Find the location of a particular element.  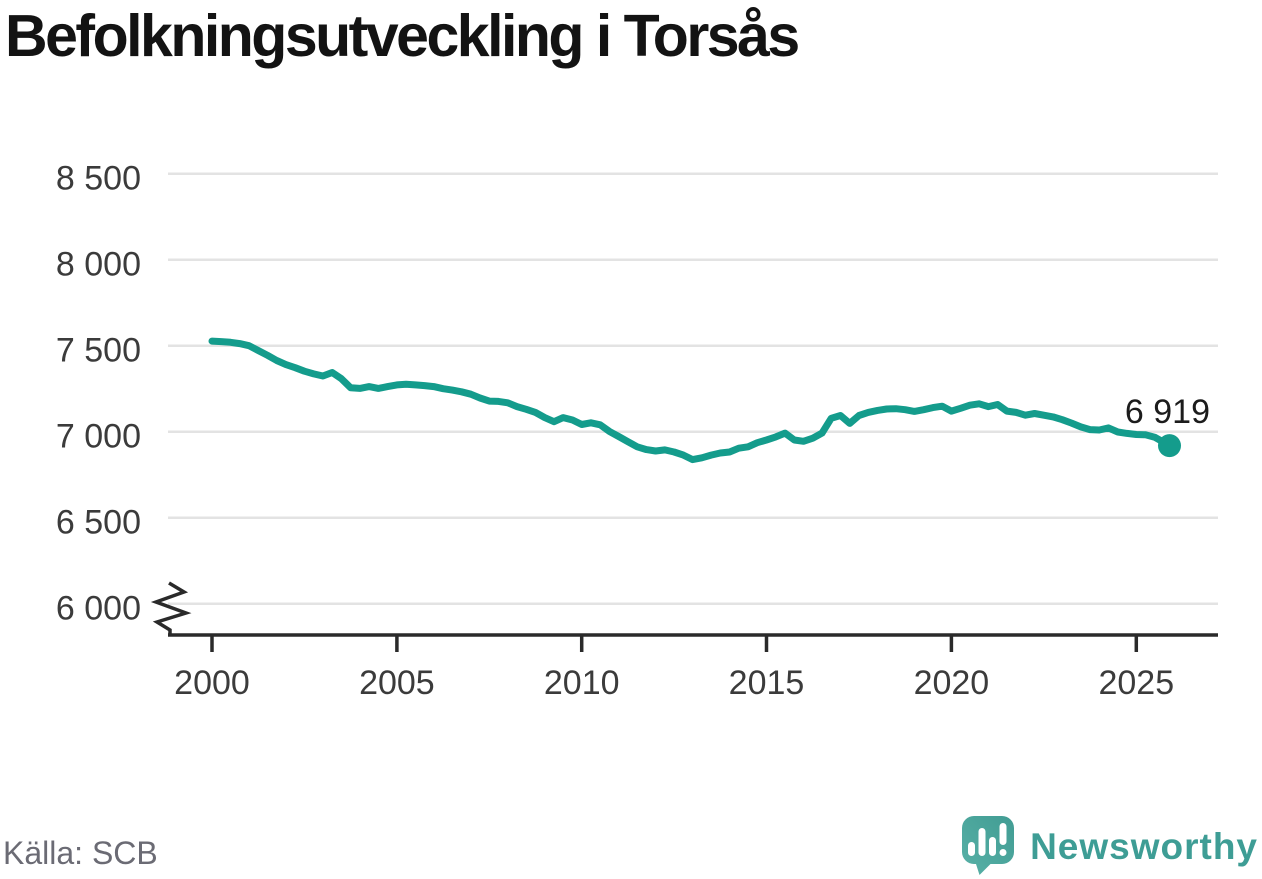

x-tick-label-2025: 2025 is located at coordinates (1136, 683).